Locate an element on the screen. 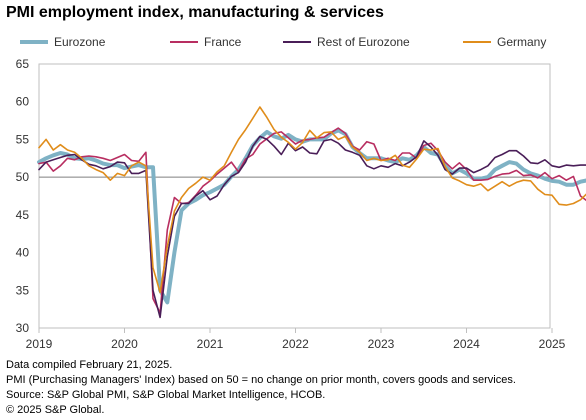 The height and width of the screenshot is (420, 586). y-tick-label: 45 is located at coordinates (23, 215).